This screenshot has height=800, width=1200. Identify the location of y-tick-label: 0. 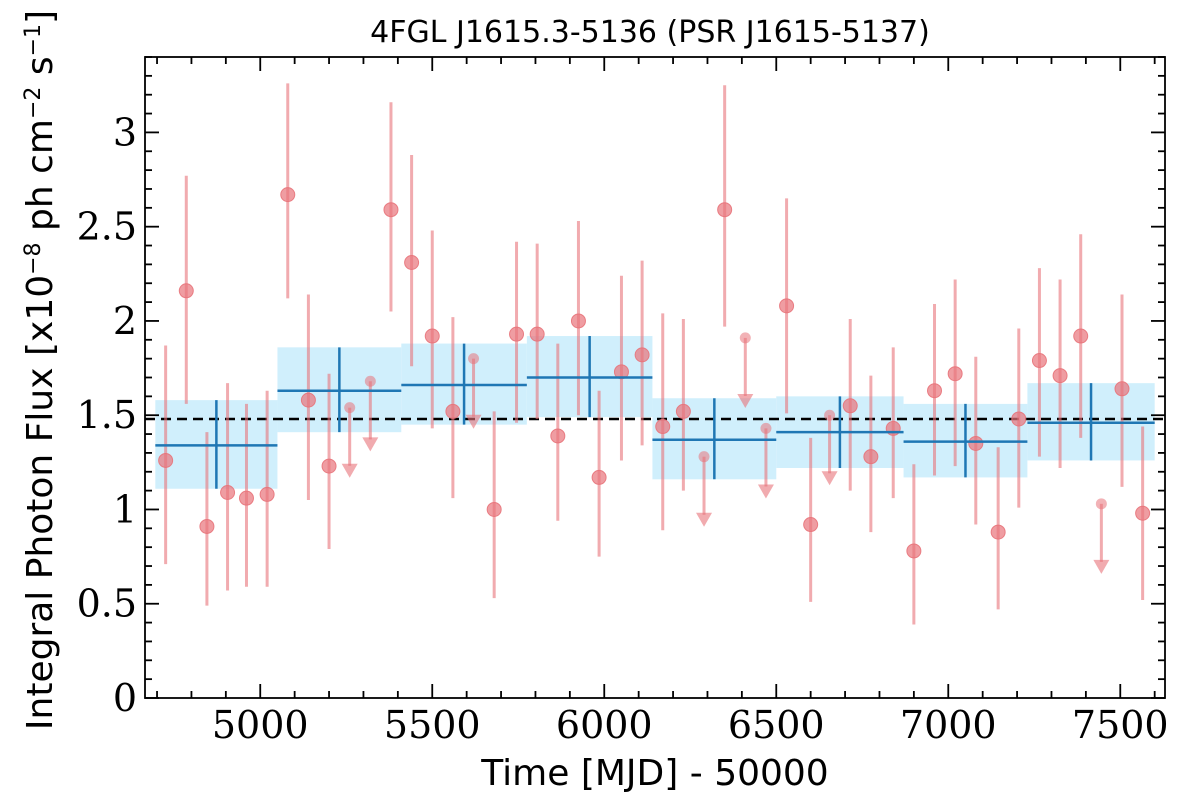
(125, 698).